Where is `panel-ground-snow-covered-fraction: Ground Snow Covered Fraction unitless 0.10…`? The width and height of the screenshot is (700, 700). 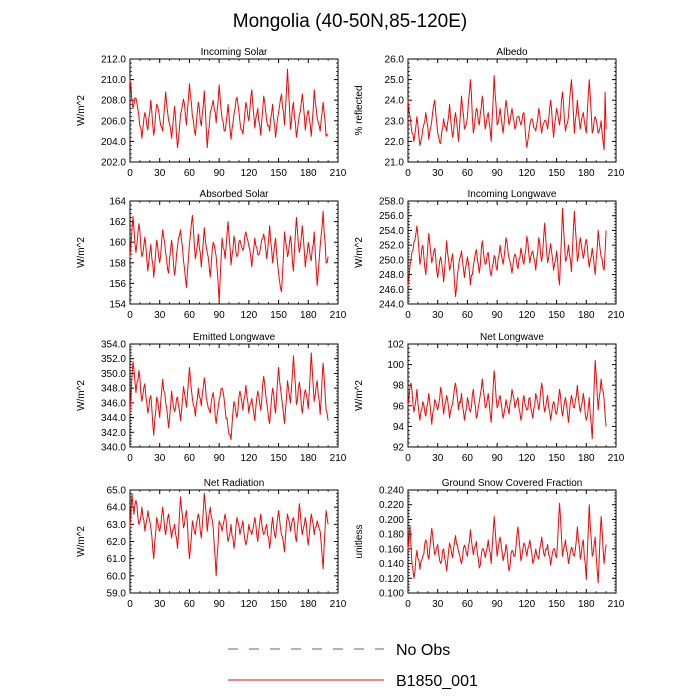 panel-ground-snow-covered-fraction: Ground Snow Covered Fraction unitless 0.10… is located at coordinates (489, 544).